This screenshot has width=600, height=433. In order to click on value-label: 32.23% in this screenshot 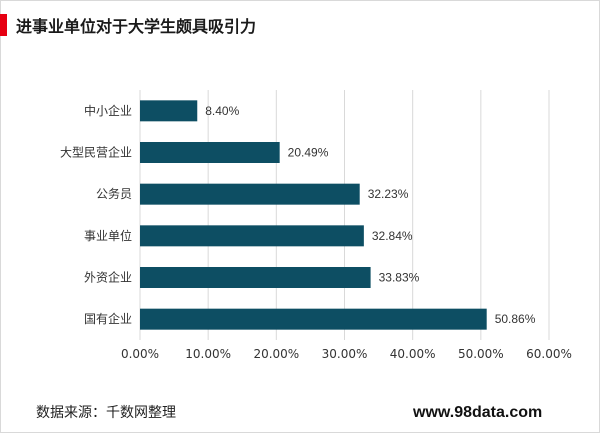, I will do `click(388, 194)`.